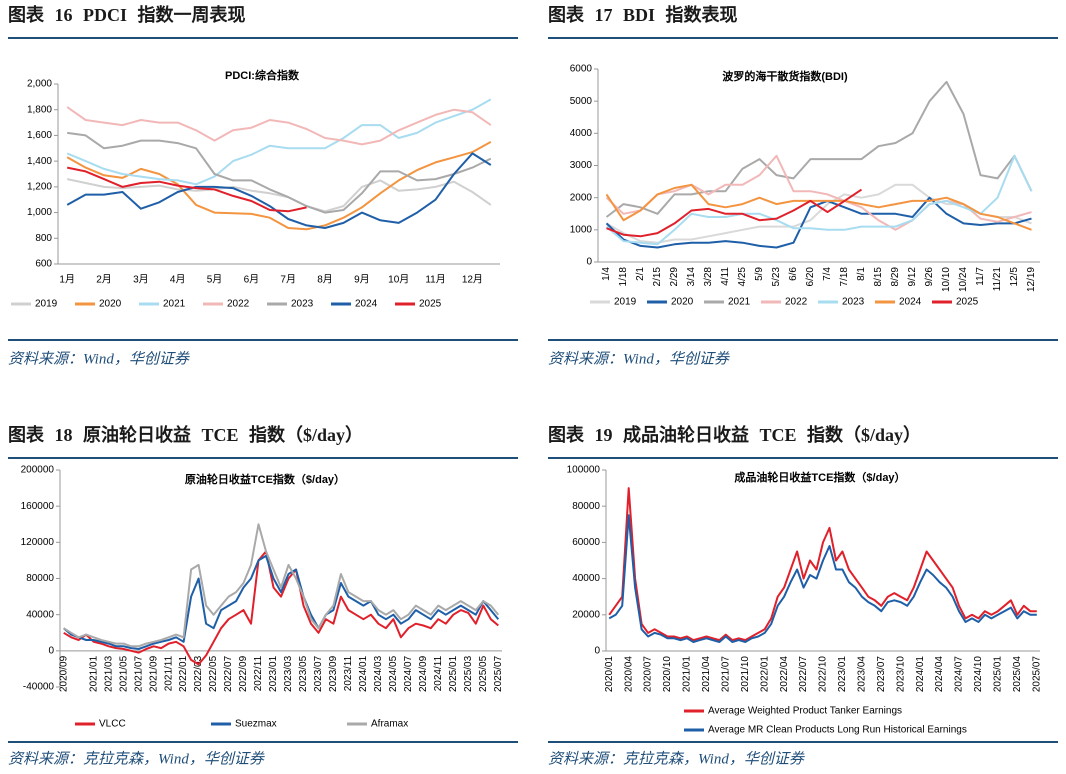 This screenshot has width=1066, height=774. What do you see at coordinates (853, 302) in the screenshot?
I see `legend-label: 2023` at bounding box center [853, 302].